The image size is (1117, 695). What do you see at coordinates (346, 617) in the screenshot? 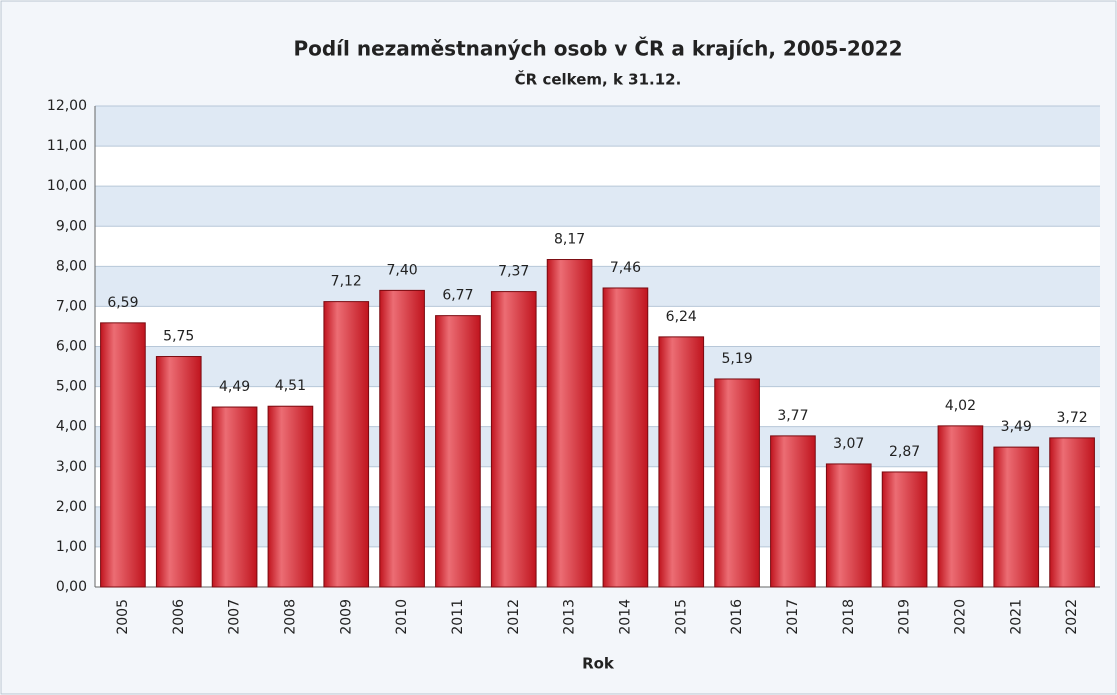
I see `x-tick-label: 2009` at bounding box center [346, 617].